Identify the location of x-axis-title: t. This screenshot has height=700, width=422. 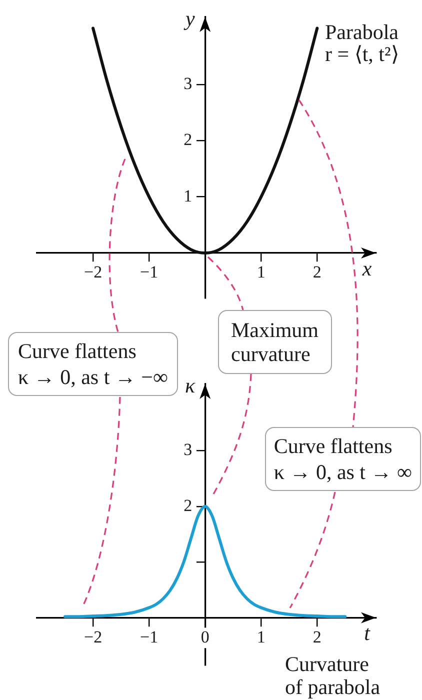
(368, 633).